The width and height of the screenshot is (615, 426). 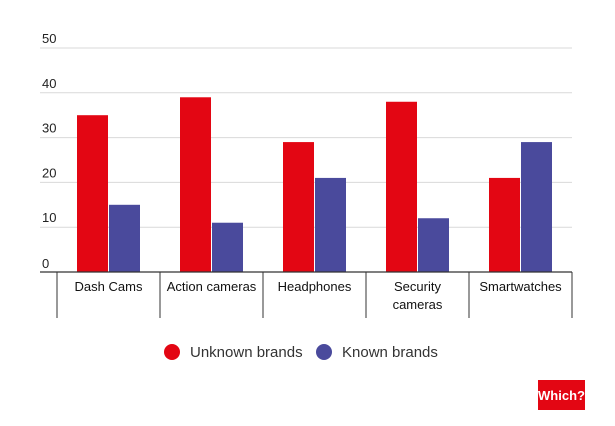 What do you see at coordinates (172, 352) in the screenshot?
I see `legend-swatch-unknown-brands` at bounding box center [172, 352].